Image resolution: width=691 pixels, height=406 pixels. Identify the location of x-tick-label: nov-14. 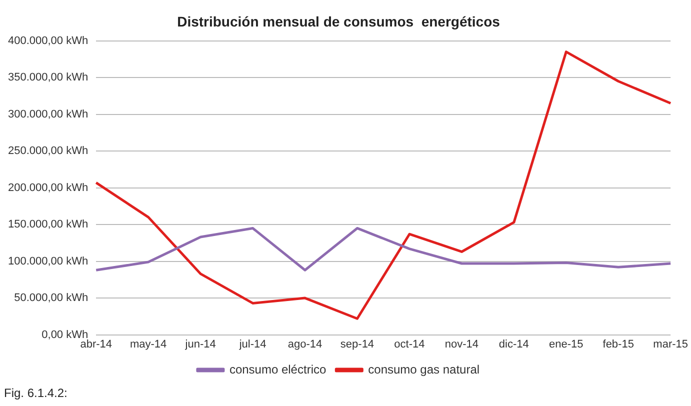
(461, 344).